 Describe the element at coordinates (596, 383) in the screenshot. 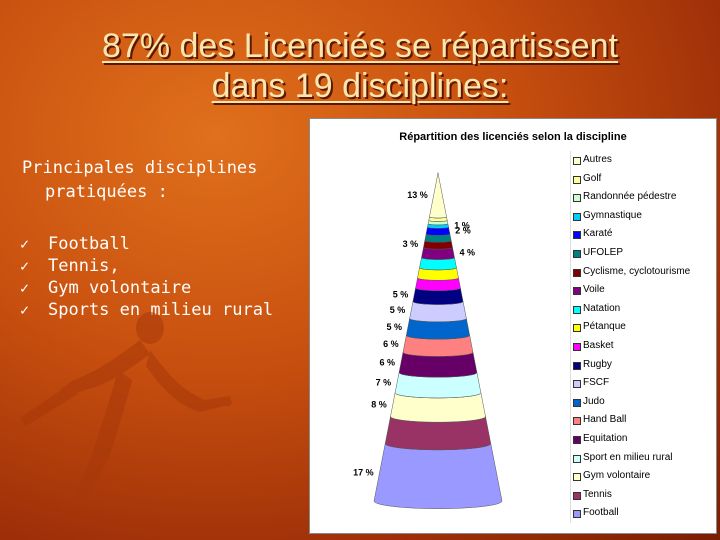

I see `legend-label: FSCF` at that location.